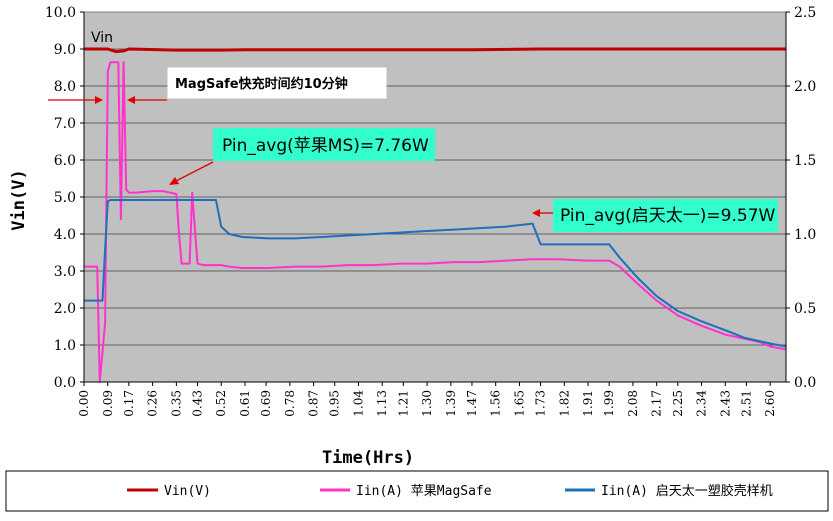 Image resolution: width=833 pixels, height=521 pixels. Describe the element at coordinates (187, 491) in the screenshot. I see `legend-label-vin: Vin(V)` at that location.